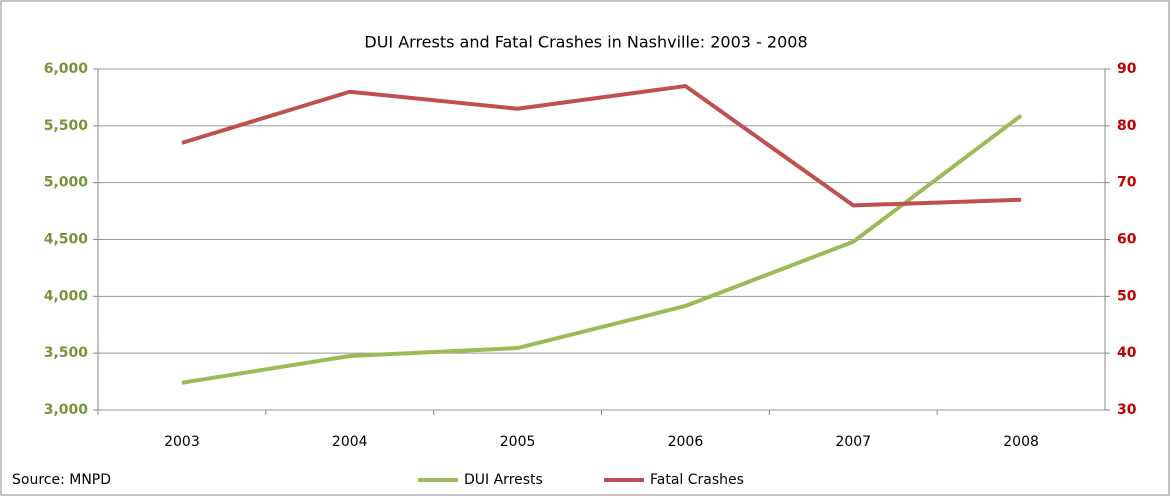  Describe the element at coordinates (503, 480) in the screenshot. I see `legend-label: DUI Arrests` at that location.